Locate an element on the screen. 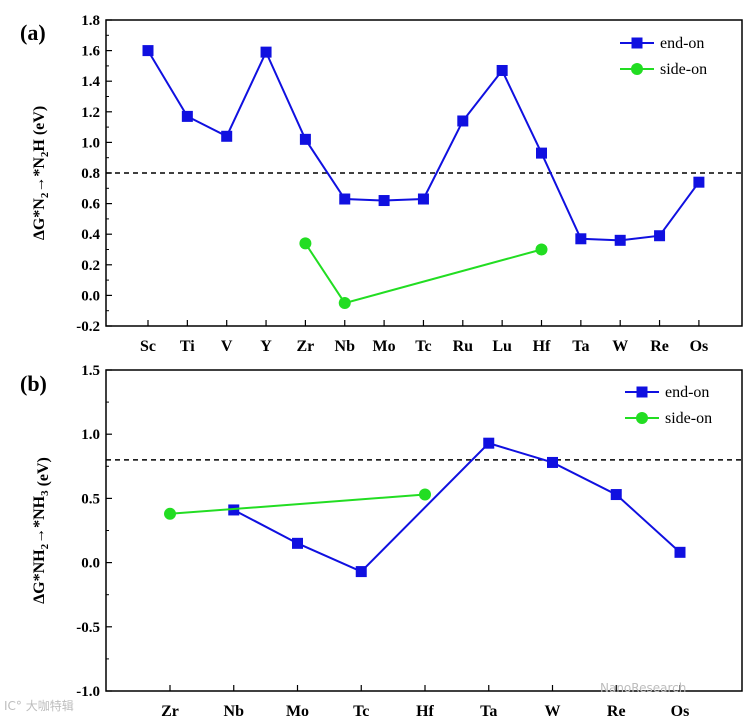 This screenshot has width=744, height=718. watermark-left: IC° 大咖特辑 is located at coordinates (39, 706).